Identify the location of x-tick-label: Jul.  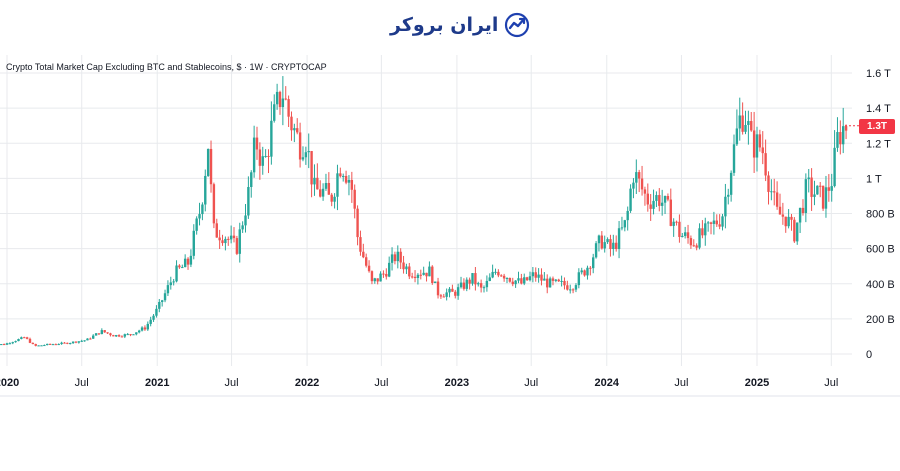
(232, 383).